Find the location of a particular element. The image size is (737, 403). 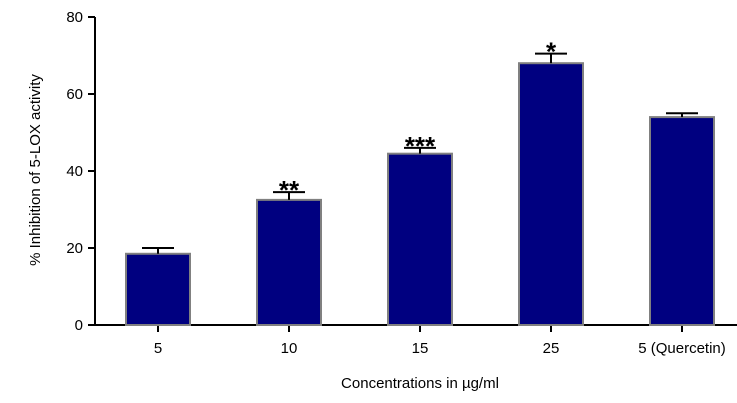

y-axis-title: % Inhibition of 5-LOX activity is located at coordinates (35, 170).